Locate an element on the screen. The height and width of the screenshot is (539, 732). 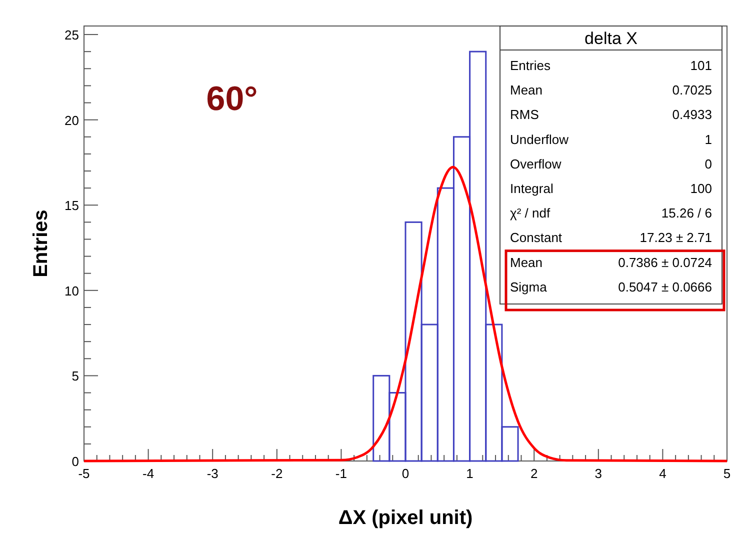
annotation: 0.7386 ± 0.0724 is located at coordinates (665, 262).